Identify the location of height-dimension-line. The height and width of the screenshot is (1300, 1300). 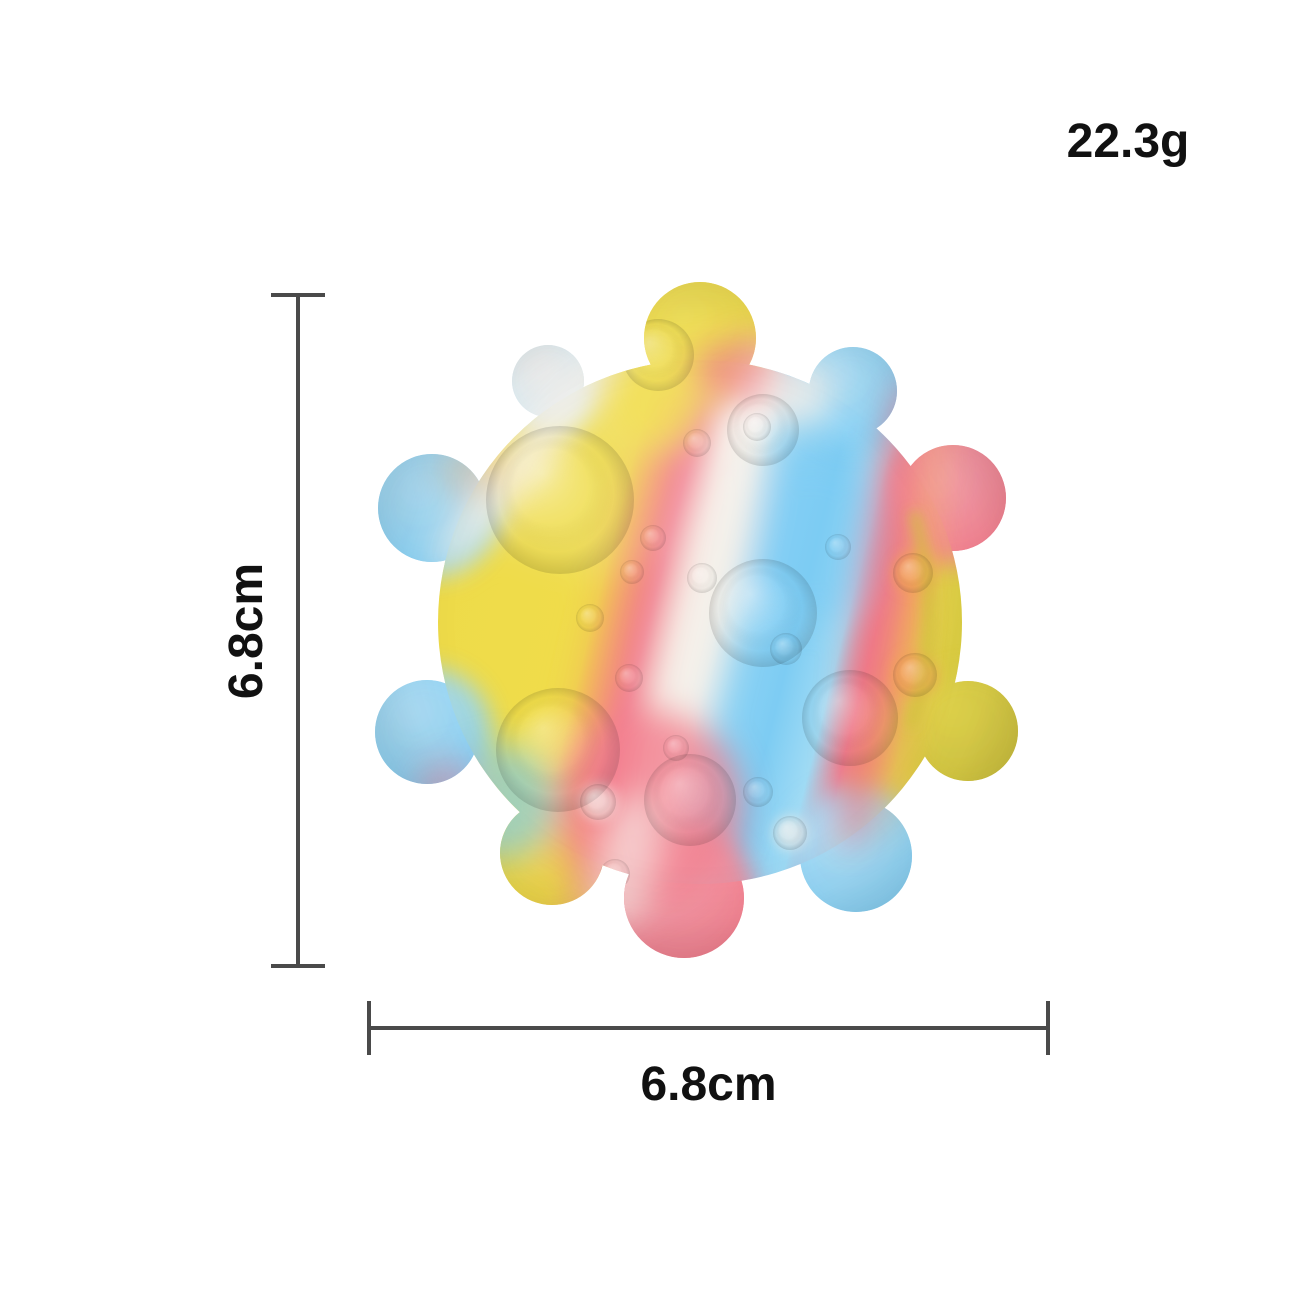
(298, 630).